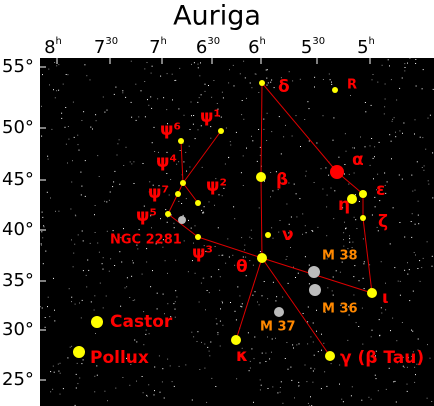  What do you see at coordinates (380, 190) in the screenshot?
I see `object-label: ε` at bounding box center [380, 190].